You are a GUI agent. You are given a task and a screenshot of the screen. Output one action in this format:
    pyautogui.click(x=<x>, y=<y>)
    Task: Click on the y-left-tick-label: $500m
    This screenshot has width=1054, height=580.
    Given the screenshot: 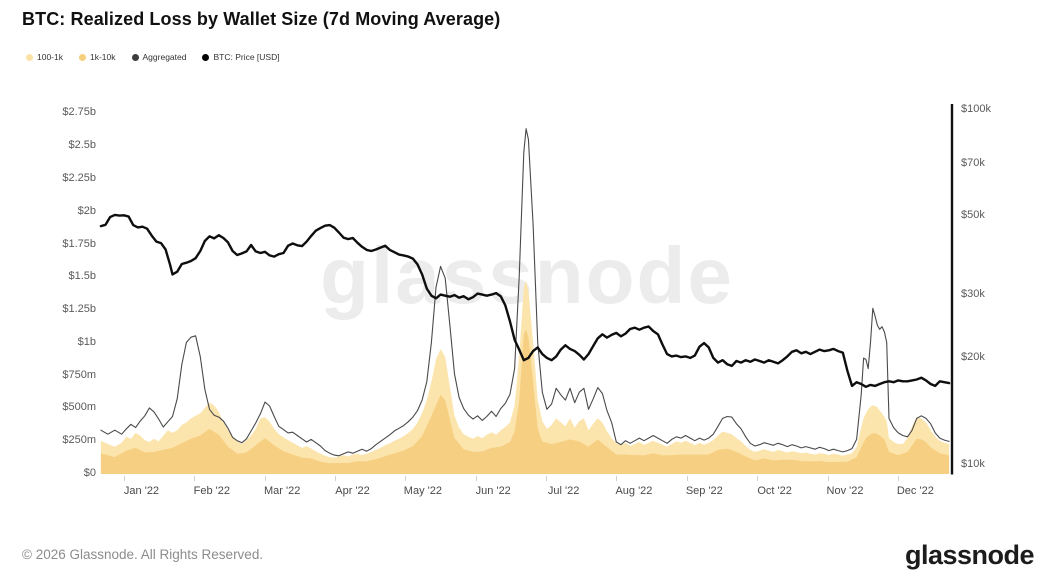 What is the action you would take?
    pyautogui.click(x=79, y=407)
    